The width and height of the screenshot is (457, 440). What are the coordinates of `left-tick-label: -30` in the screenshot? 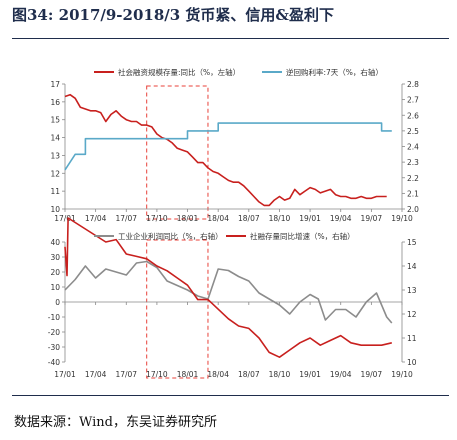 It's located at (54, 347).